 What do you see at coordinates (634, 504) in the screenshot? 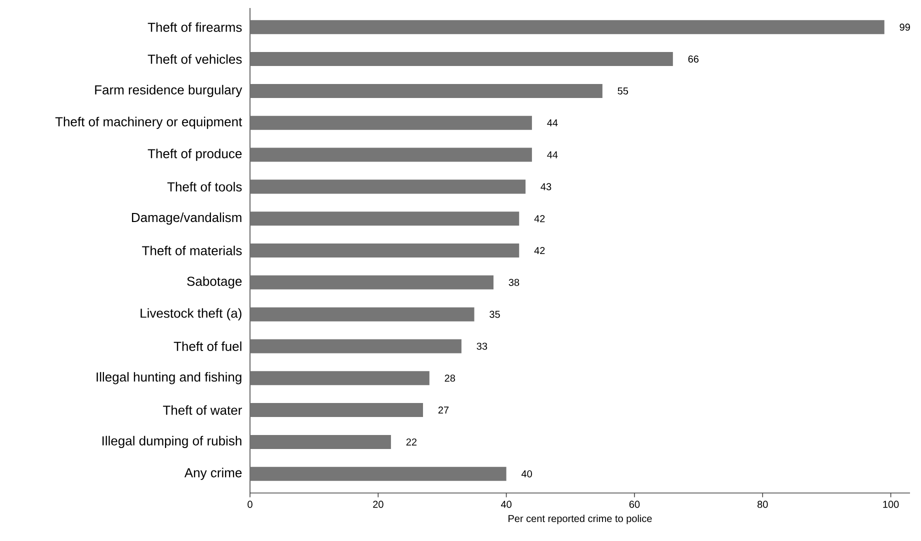
I see `x-tick-label: 60` at bounding box center [634, 504].